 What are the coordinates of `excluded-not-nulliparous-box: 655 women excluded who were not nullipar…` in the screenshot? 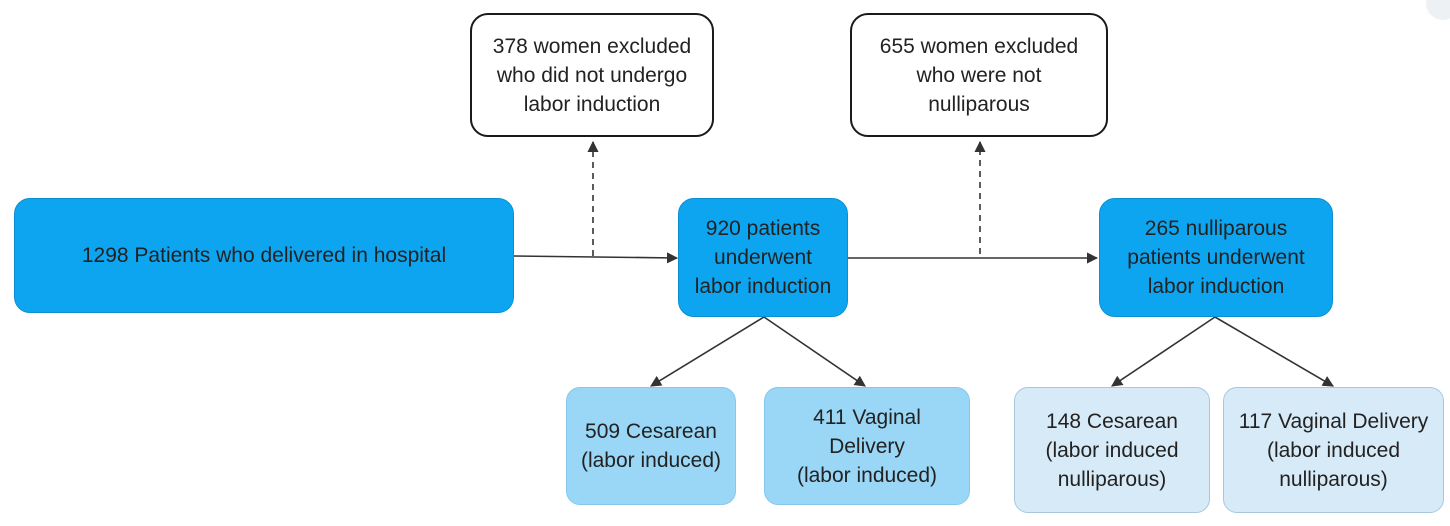 It's located at (979, 75).